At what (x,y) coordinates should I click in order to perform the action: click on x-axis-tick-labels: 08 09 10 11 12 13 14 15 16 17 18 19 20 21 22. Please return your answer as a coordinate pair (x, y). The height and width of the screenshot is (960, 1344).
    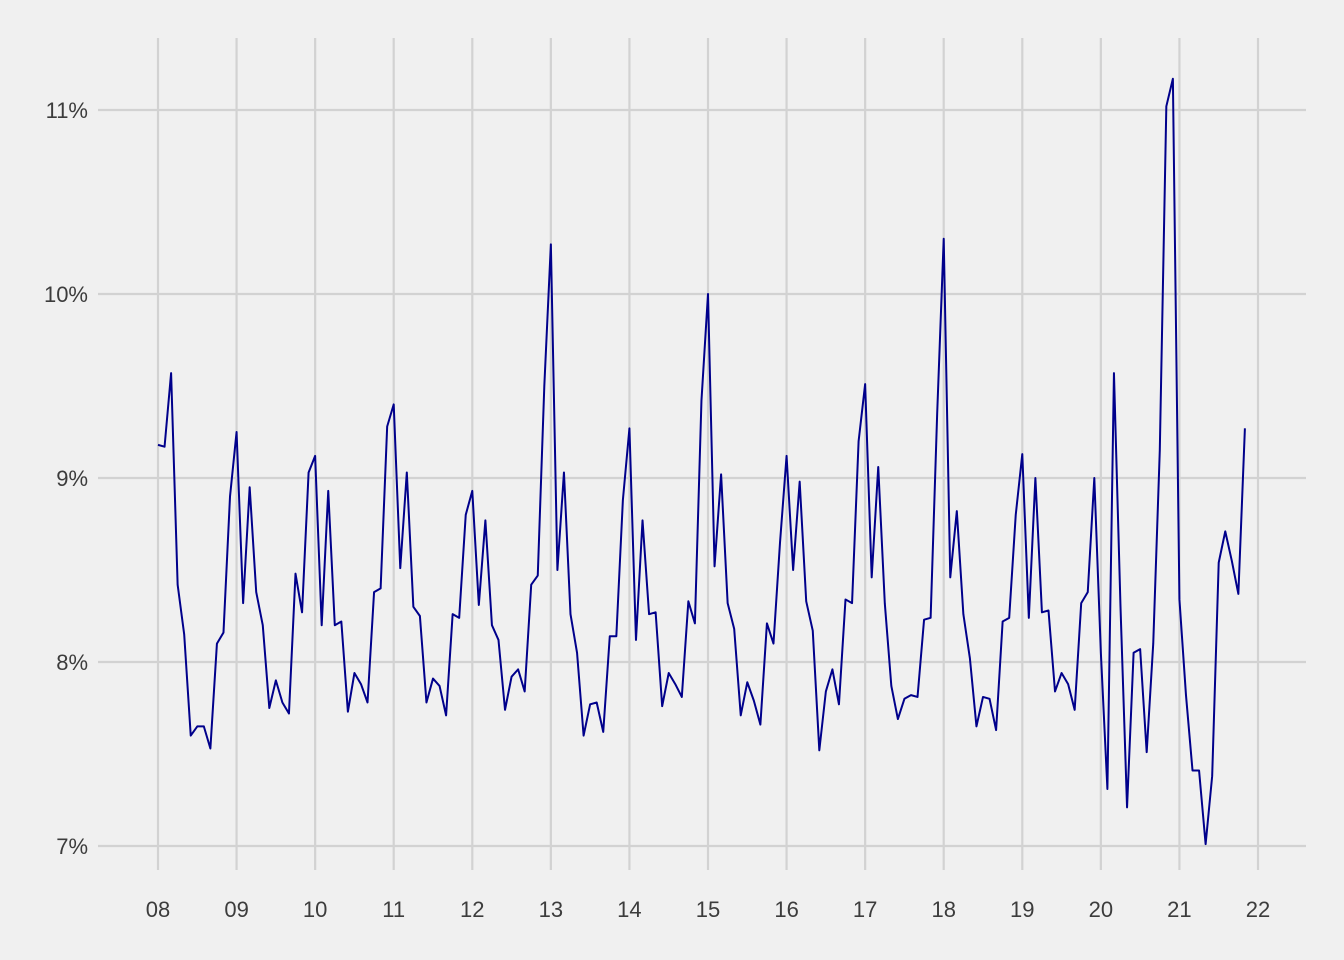
    Looking at the image, I should click on (708, 909).